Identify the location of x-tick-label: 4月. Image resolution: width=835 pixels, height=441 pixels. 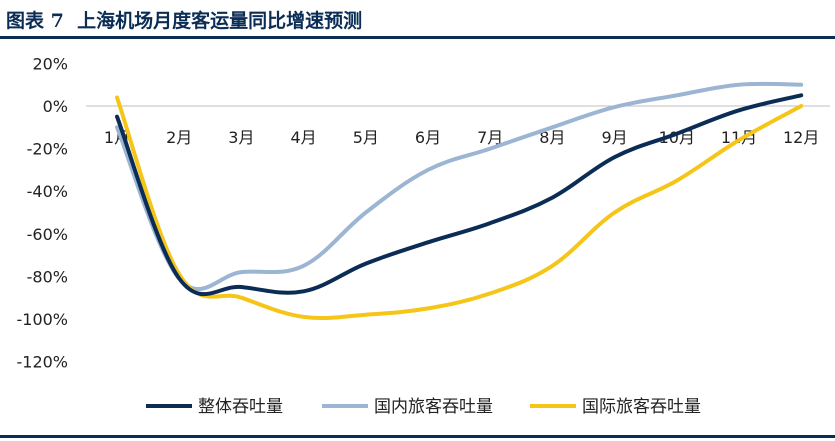
(304, 137).